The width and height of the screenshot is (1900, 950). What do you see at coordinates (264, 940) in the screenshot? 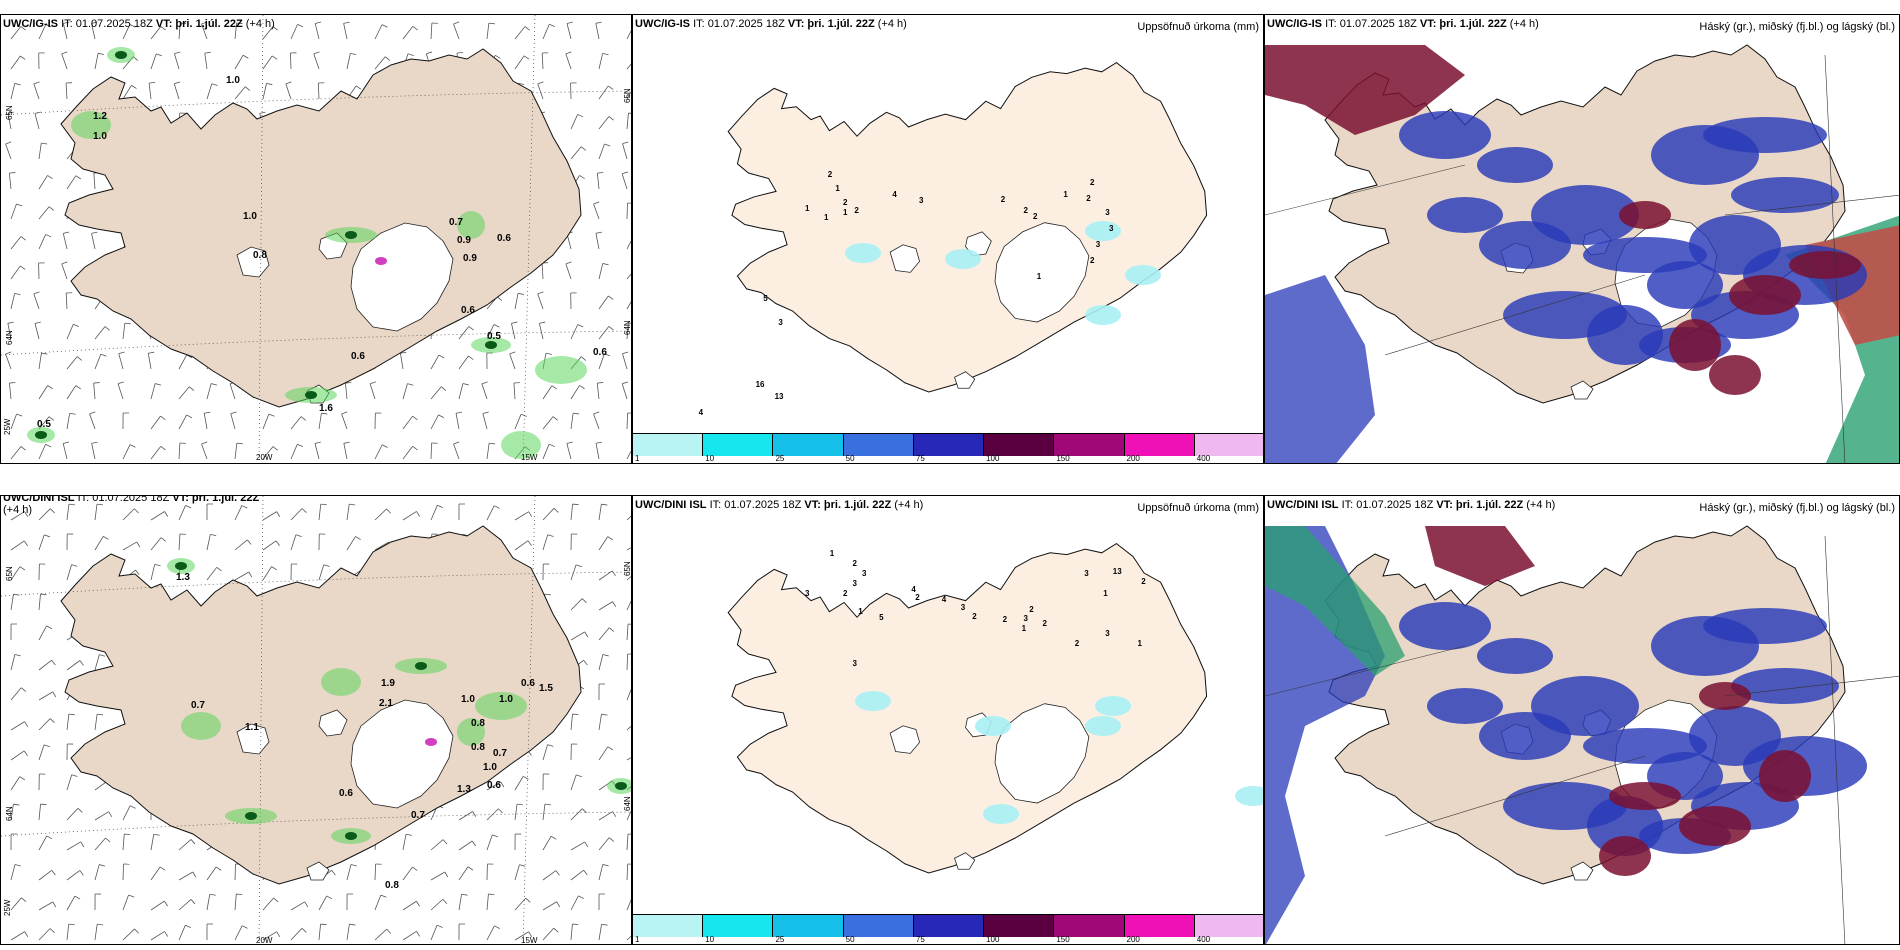
I see `lon-label: 20W` at bounding box center [264, 940].